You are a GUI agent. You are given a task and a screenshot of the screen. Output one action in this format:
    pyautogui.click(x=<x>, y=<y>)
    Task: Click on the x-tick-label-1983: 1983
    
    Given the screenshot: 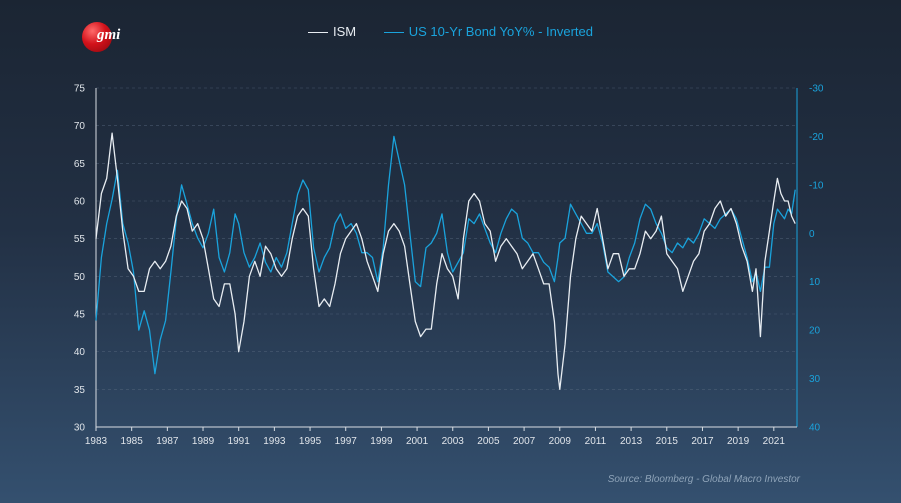 What is the action you would take?
    pyautogui.click(x=96, y=441)
    